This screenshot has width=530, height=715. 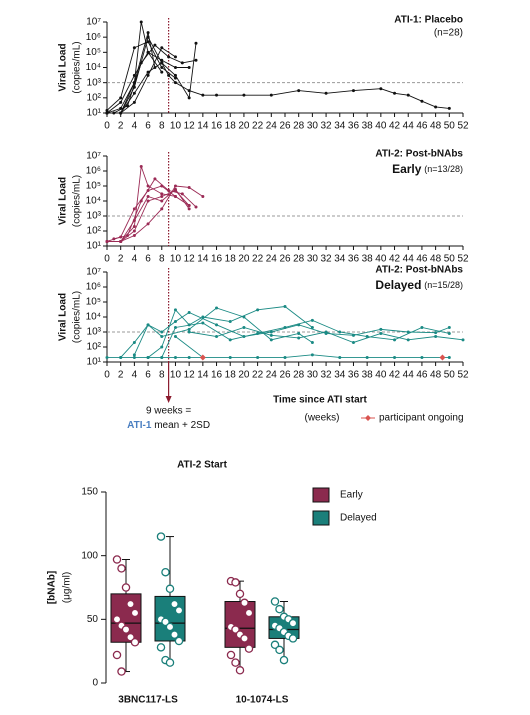 I want to click on x-tick-label: 50, so click(x=450, y=375).